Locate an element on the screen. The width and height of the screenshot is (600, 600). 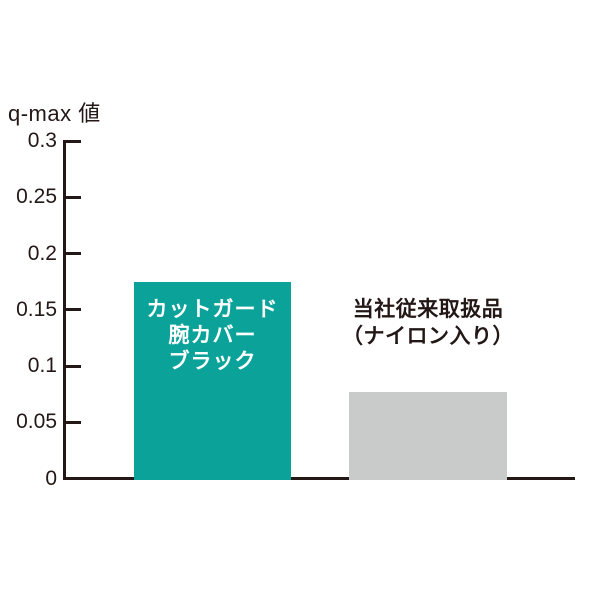
bar-label: 当社従来取扱品 （ナイロン入り） is located at coordinates (428, 323).